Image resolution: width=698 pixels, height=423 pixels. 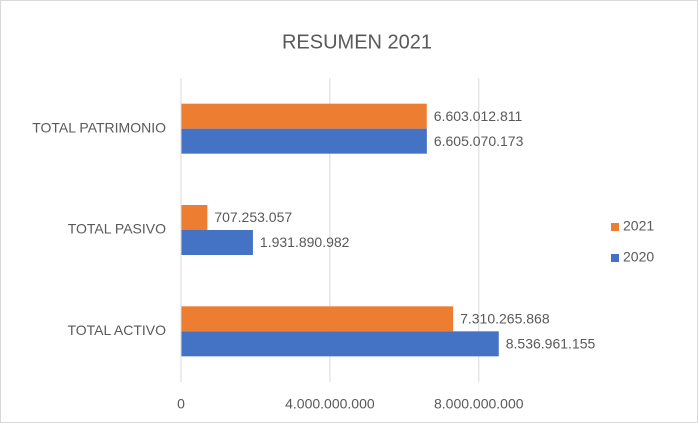 I want to click on data-label: 1.931.890.982, so click(x=305, y=242).